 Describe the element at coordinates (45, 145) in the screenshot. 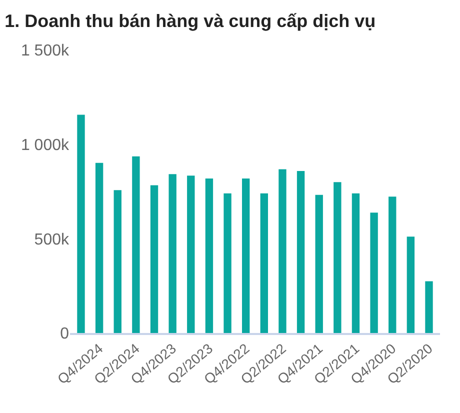

I see `y-tick-label: 1 000k` at that location.